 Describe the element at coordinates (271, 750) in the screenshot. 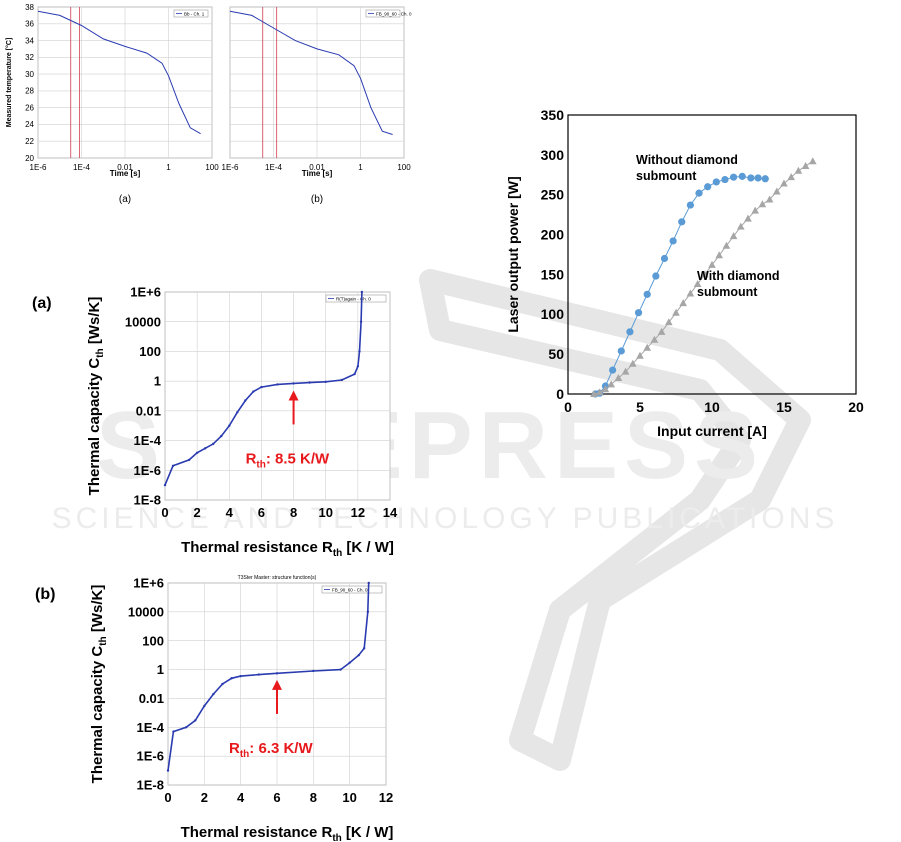

I see `annotation-label: Rth: 6.3 K/W` at that location.